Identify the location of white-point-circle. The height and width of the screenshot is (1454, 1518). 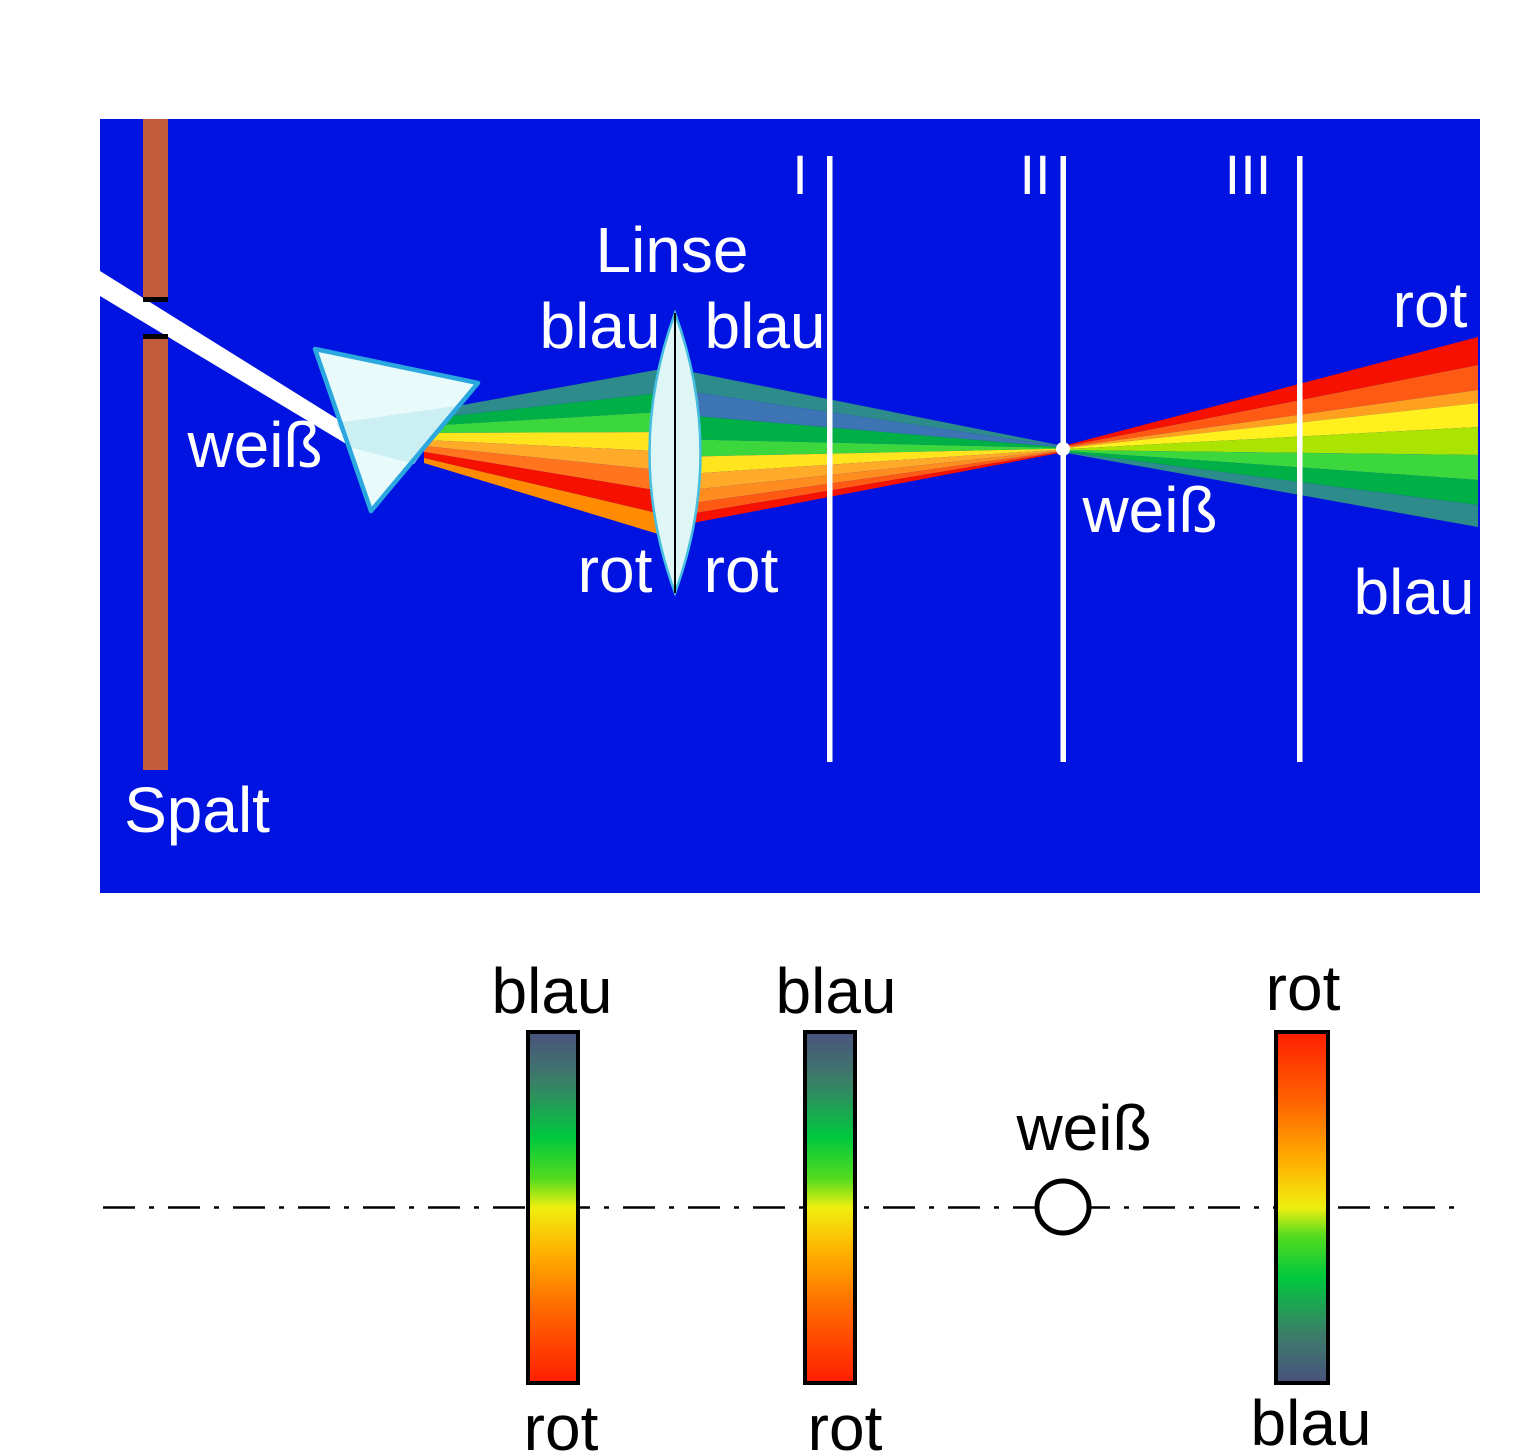
(1063, 1207).